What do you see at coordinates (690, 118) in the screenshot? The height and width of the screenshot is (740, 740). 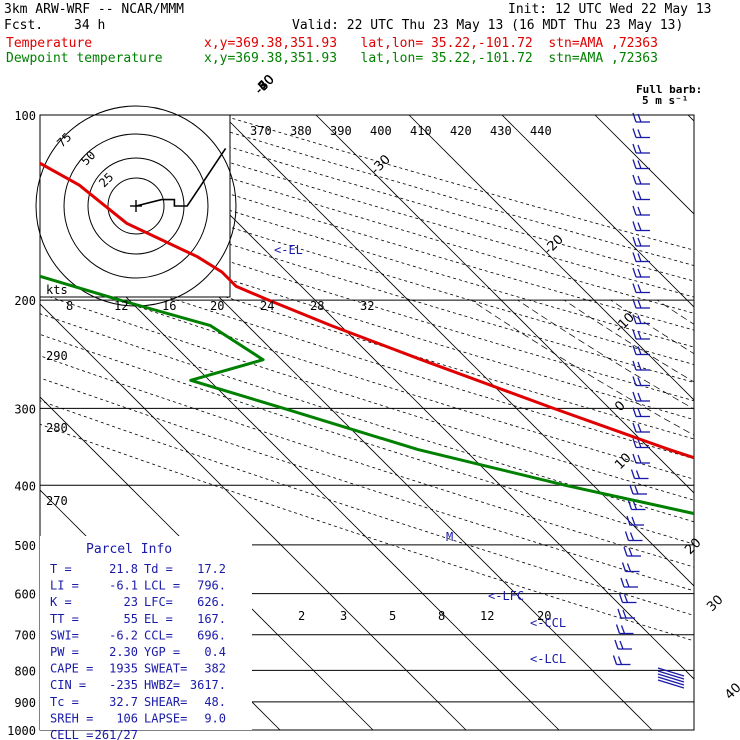 I see `isotherm-line` at bounding box center [690, 118].